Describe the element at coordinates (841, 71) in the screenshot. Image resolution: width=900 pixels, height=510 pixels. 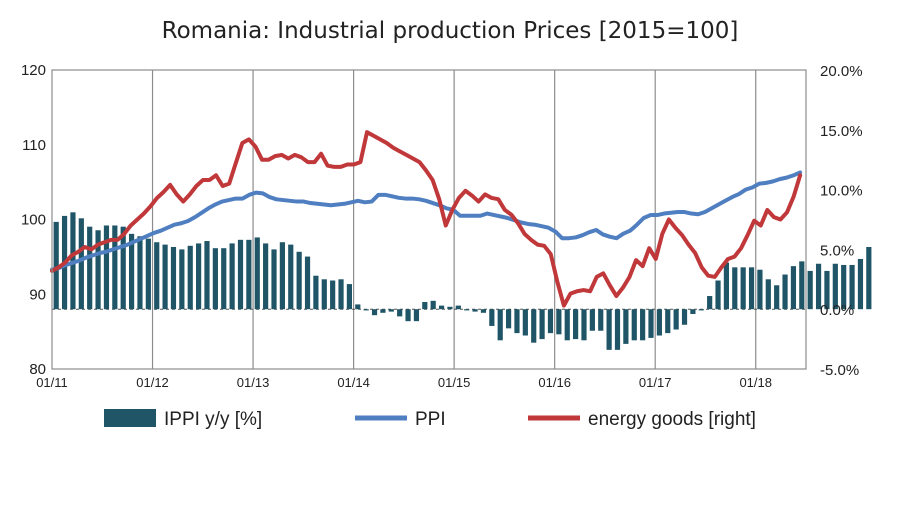
I see `right-axis-tick-label: 20.0%` at that location.